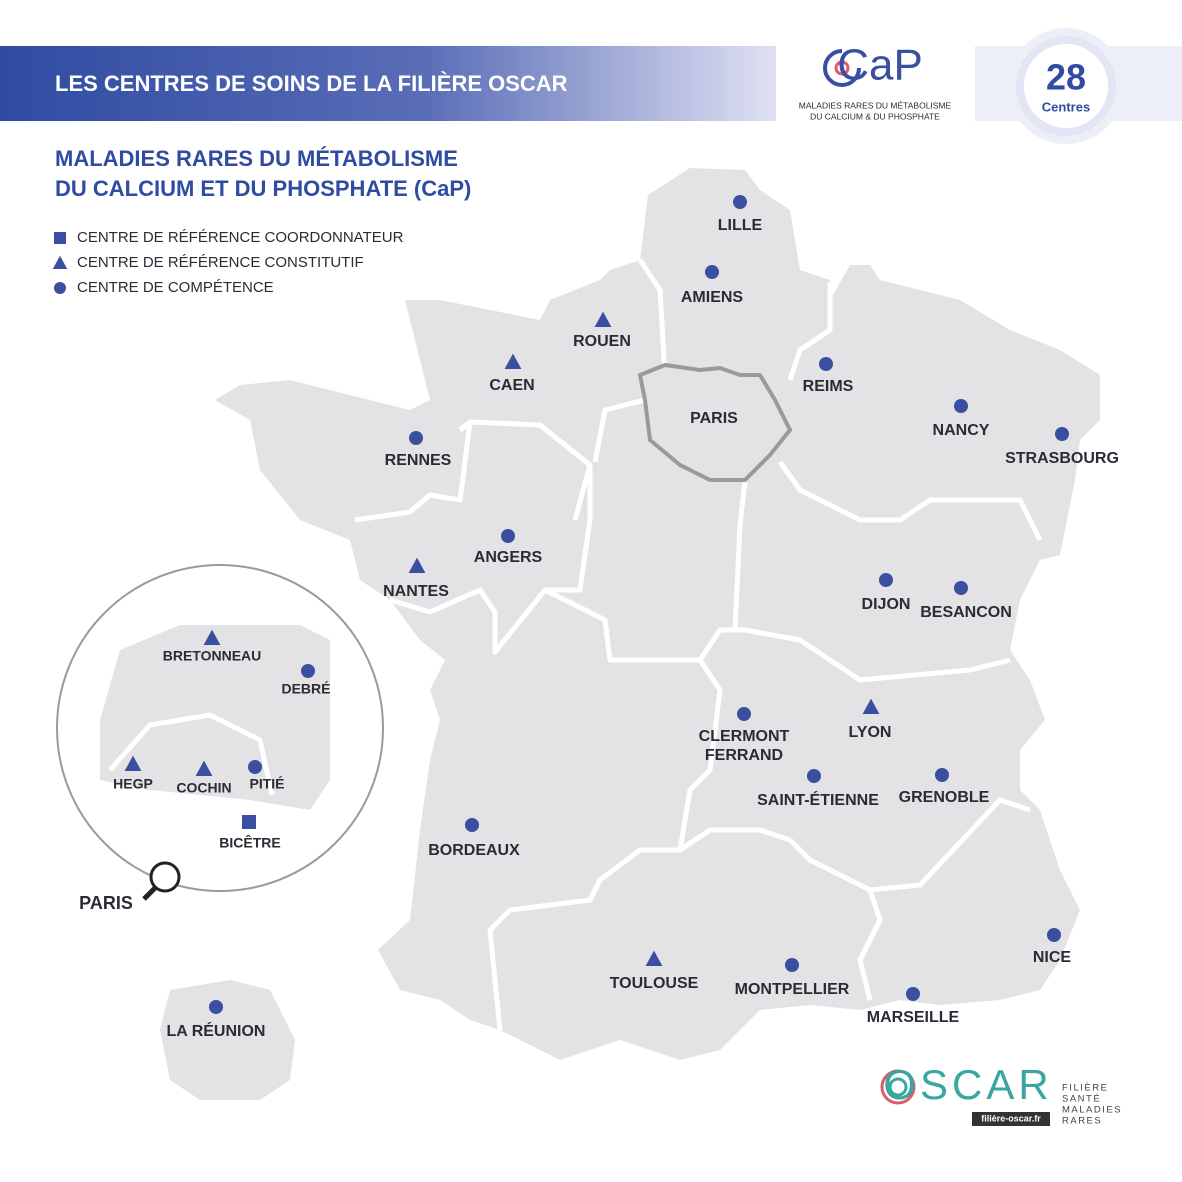 This screenshot has height=1182, width=1182. Describe the element at coordinates (1011, 1118) in the screenshot. I see `oscar-url: filière-oscar.fr` at that location.